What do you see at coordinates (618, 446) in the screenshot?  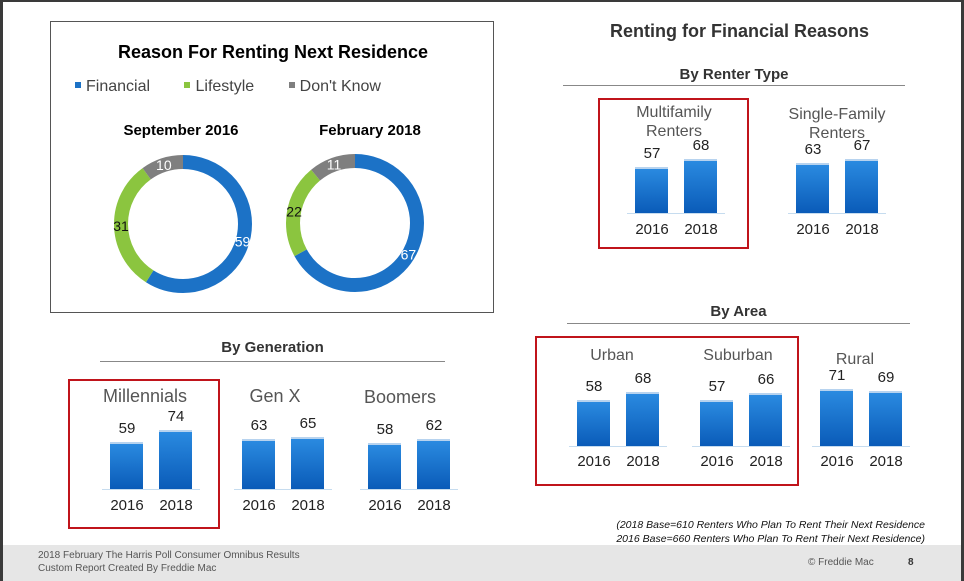 I see `baseline-urban` at bounding box center [618, 446].